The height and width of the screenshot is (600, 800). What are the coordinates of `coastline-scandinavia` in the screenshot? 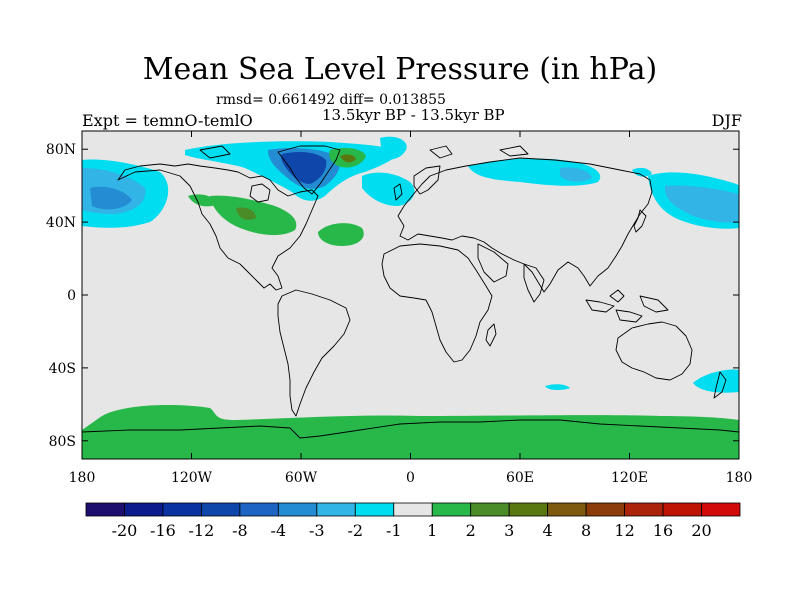 It's located at (427, 180).